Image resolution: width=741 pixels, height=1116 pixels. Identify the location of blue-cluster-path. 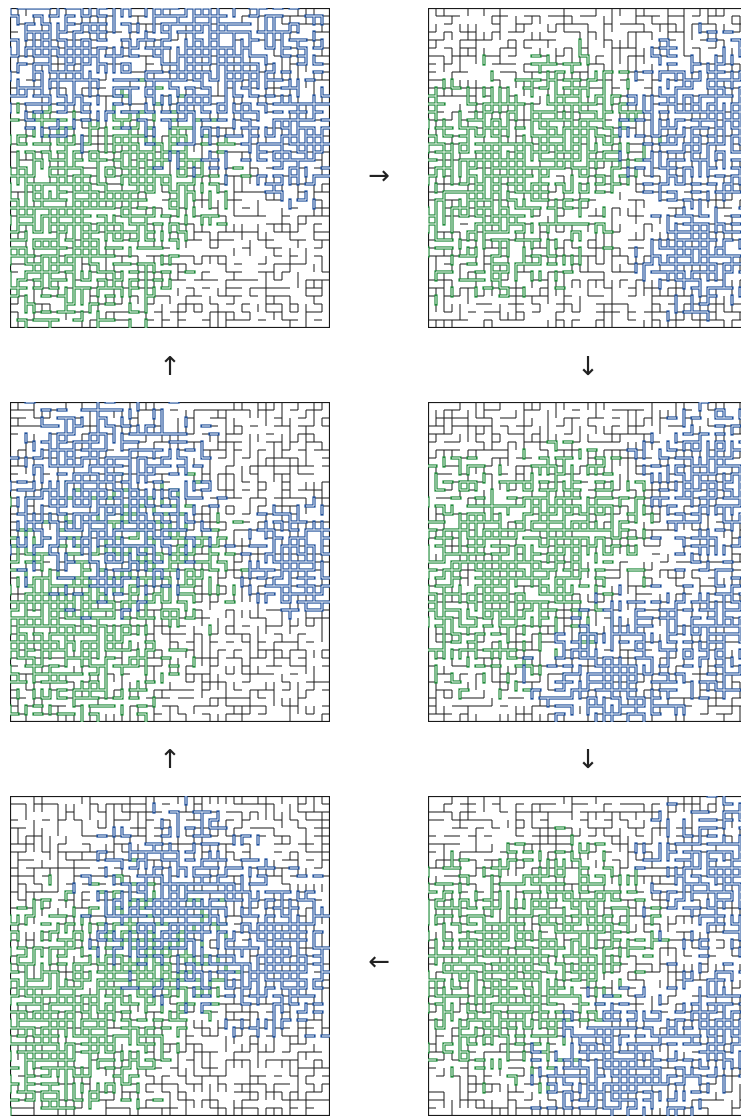
(680, 172).